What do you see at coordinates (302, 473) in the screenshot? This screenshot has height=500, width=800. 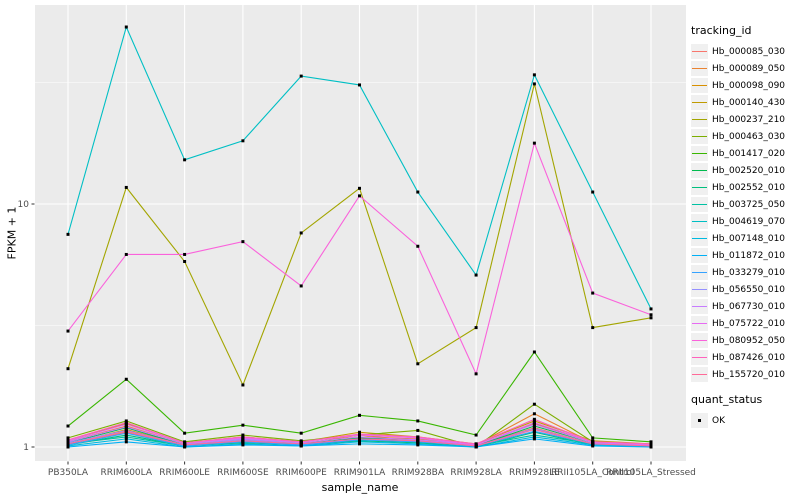 I see `x-tick-label: RRIM600PE` at bounding box center [302, 473].